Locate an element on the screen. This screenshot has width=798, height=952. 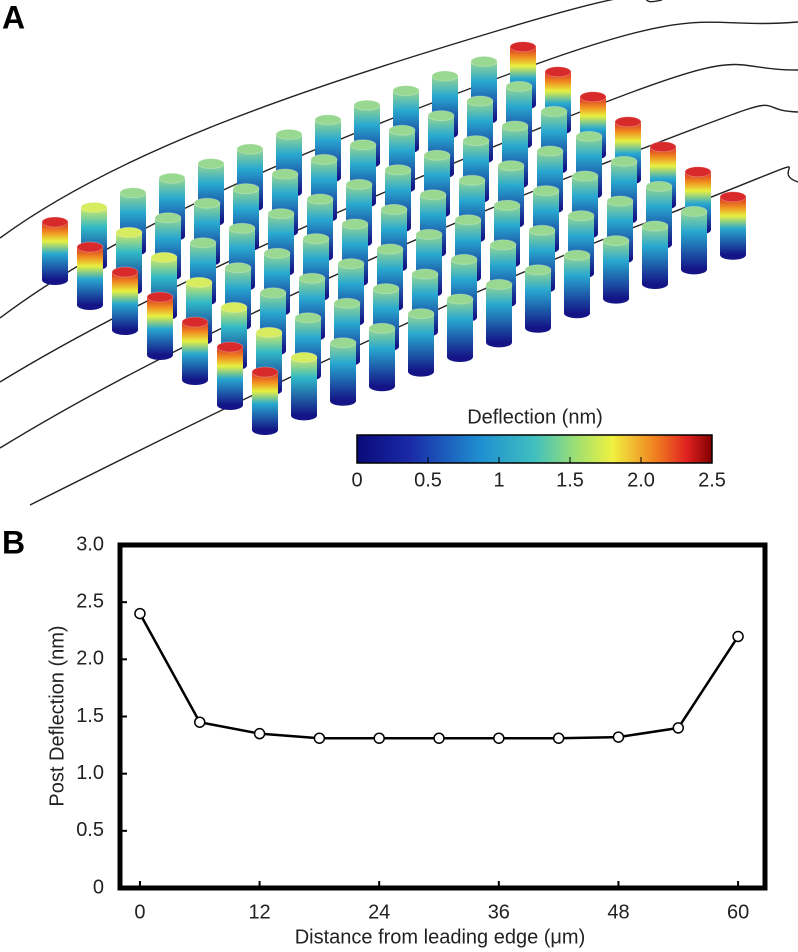
x-tick-label: 48 is located at coordinates (618, 912).